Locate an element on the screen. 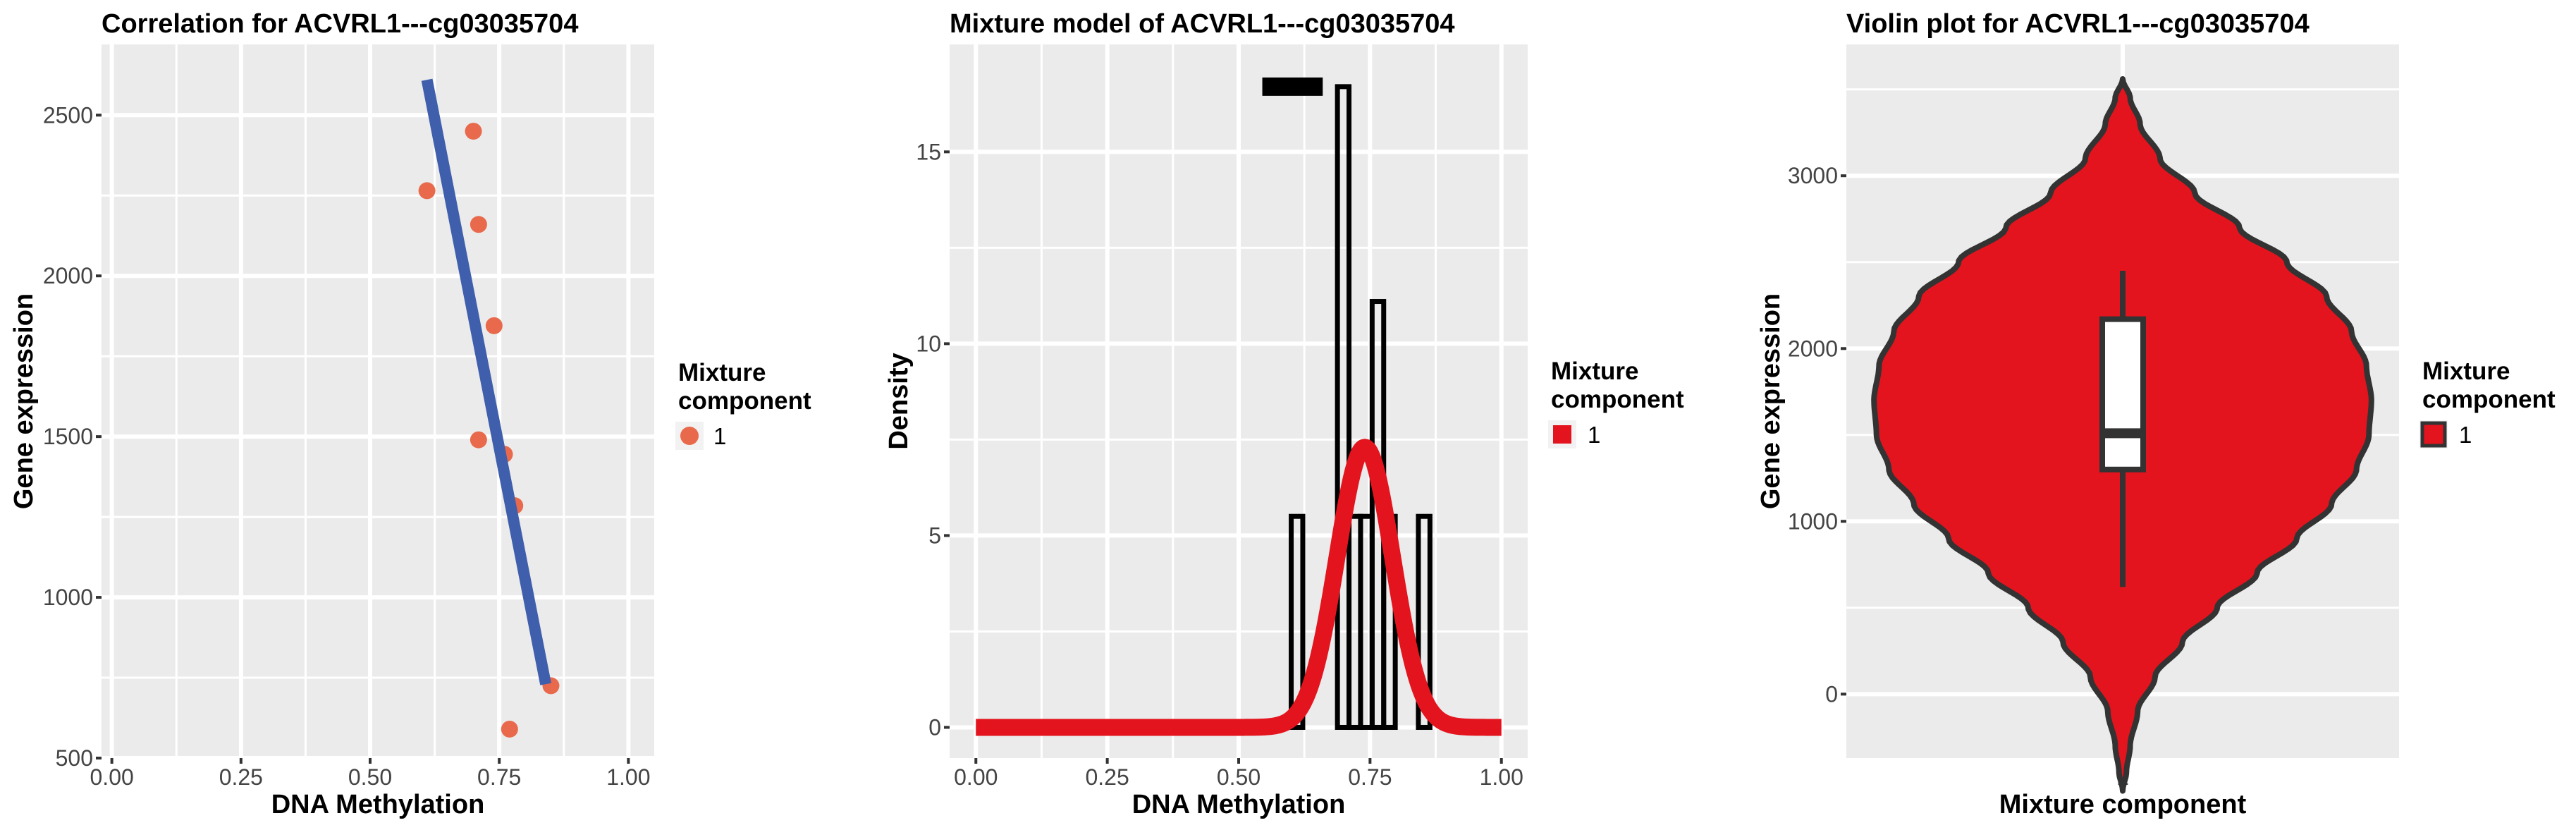  violin-chart-title: Violin plot for ACVRL1---cg03035704 is located at coordinates (2078, 24).